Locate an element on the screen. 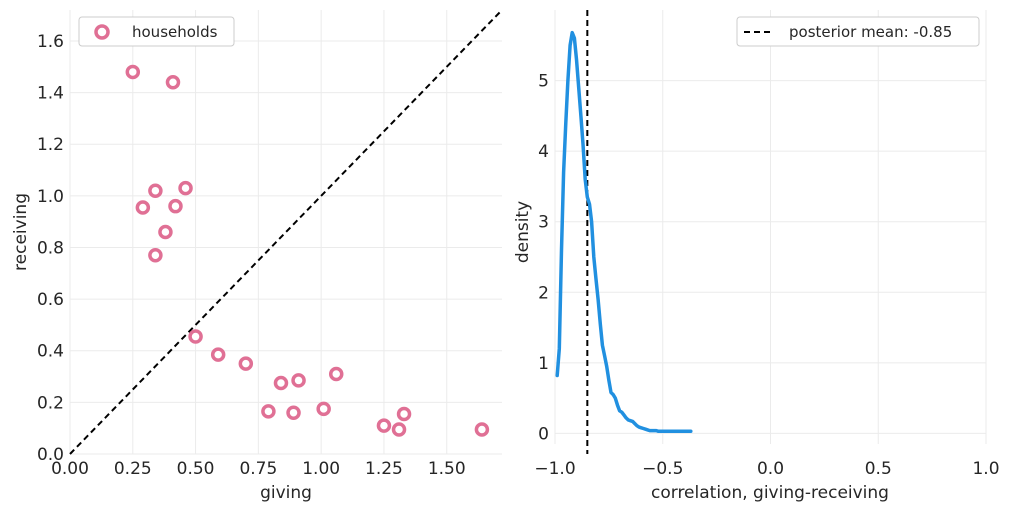 The width and height of the screenshot is (1011, 511). scatter-y-tick-label-4: 0.8 is located at coordinates (50, 248).